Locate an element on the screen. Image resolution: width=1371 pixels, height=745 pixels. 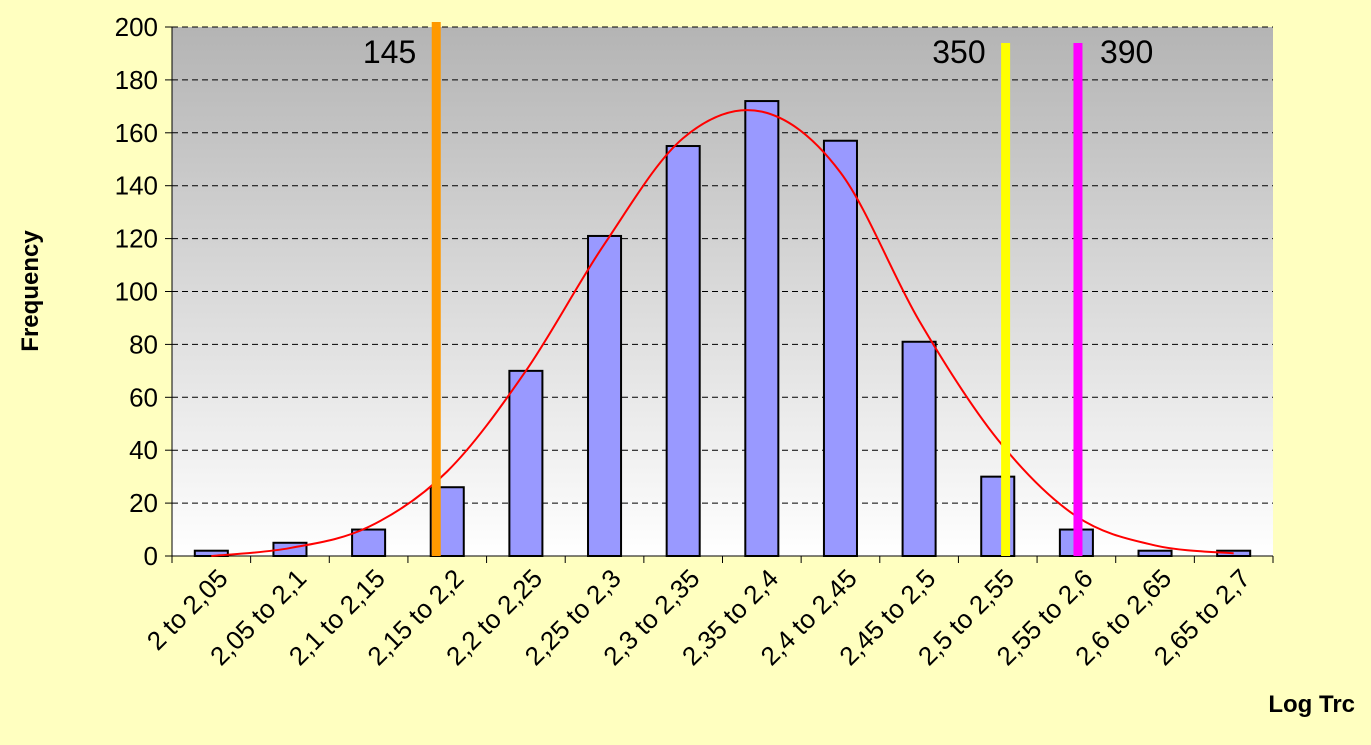
y-tick-label: 40 is located at coordinates (143, 450).